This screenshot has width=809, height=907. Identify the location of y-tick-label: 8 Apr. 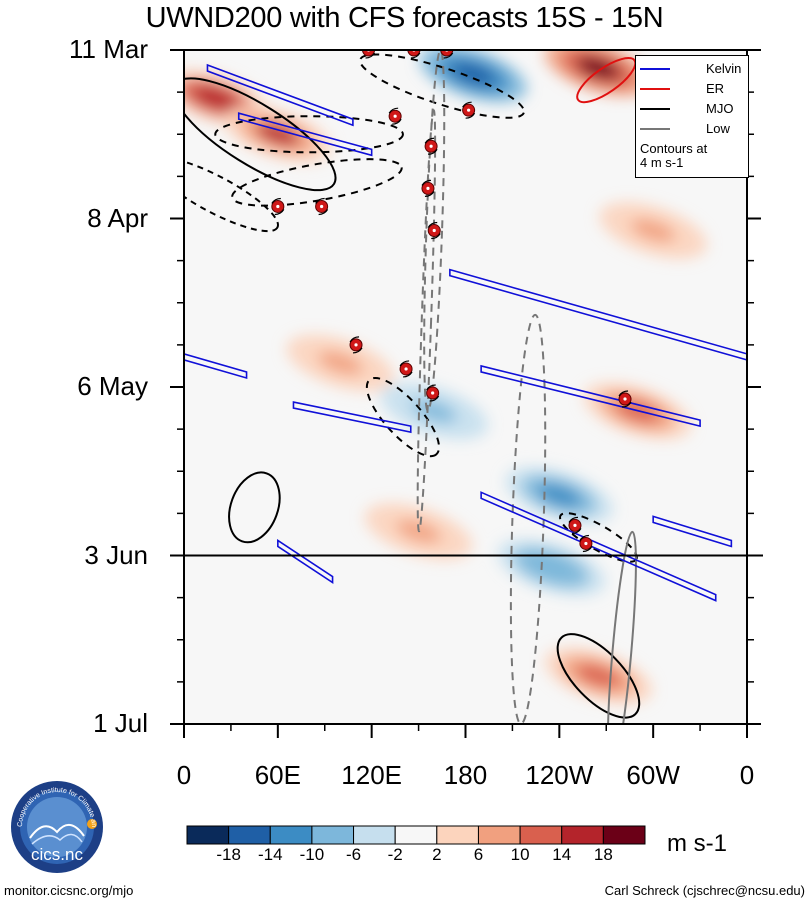
(117, 217).